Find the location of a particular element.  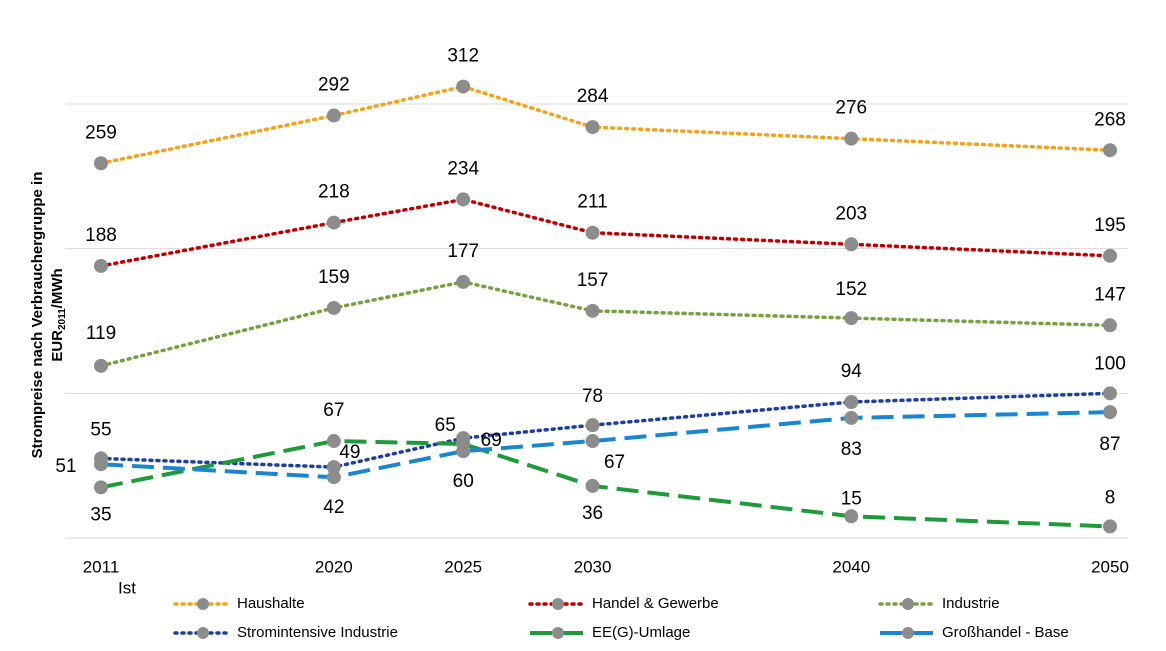

y-label-part: EUR is located at coordinates (57, 346).